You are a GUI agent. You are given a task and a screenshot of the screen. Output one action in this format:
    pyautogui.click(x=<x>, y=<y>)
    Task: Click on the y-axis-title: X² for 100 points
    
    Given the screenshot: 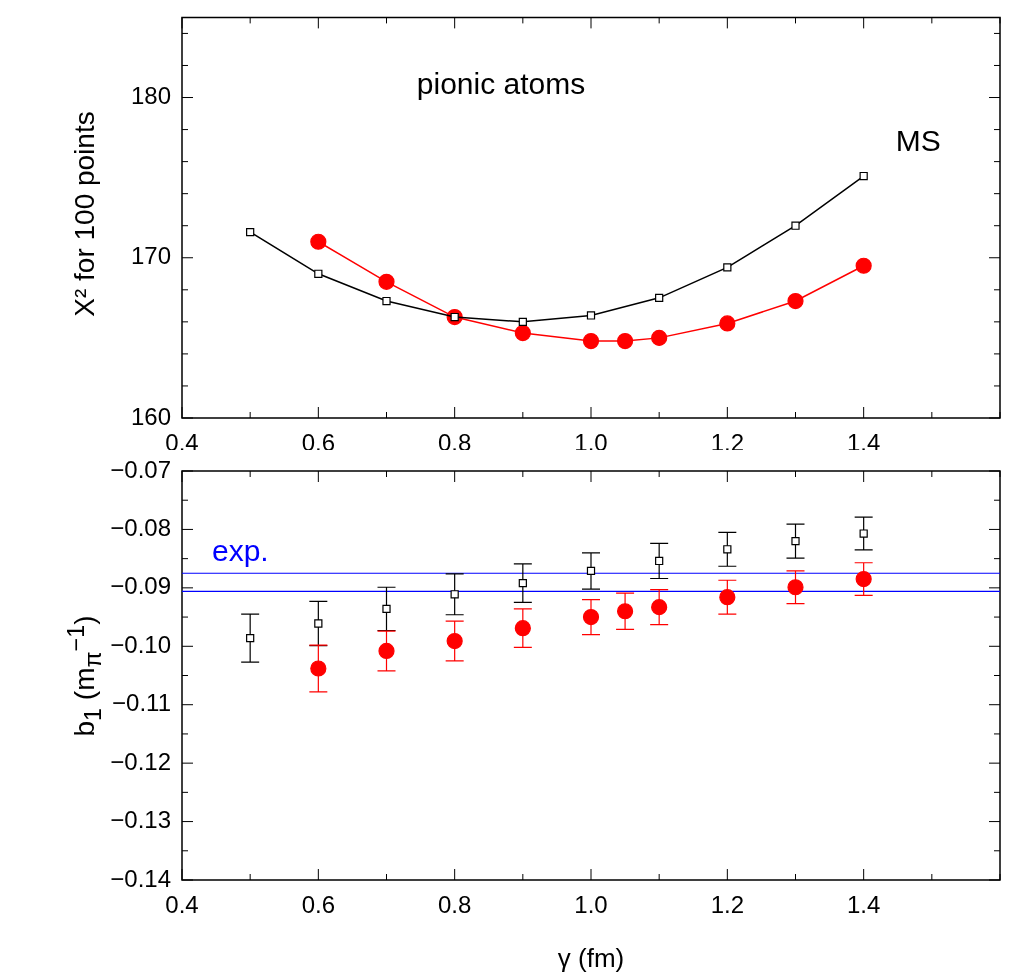 What is the action you would take?
    pyautogui.click(x=85, y=214)
    